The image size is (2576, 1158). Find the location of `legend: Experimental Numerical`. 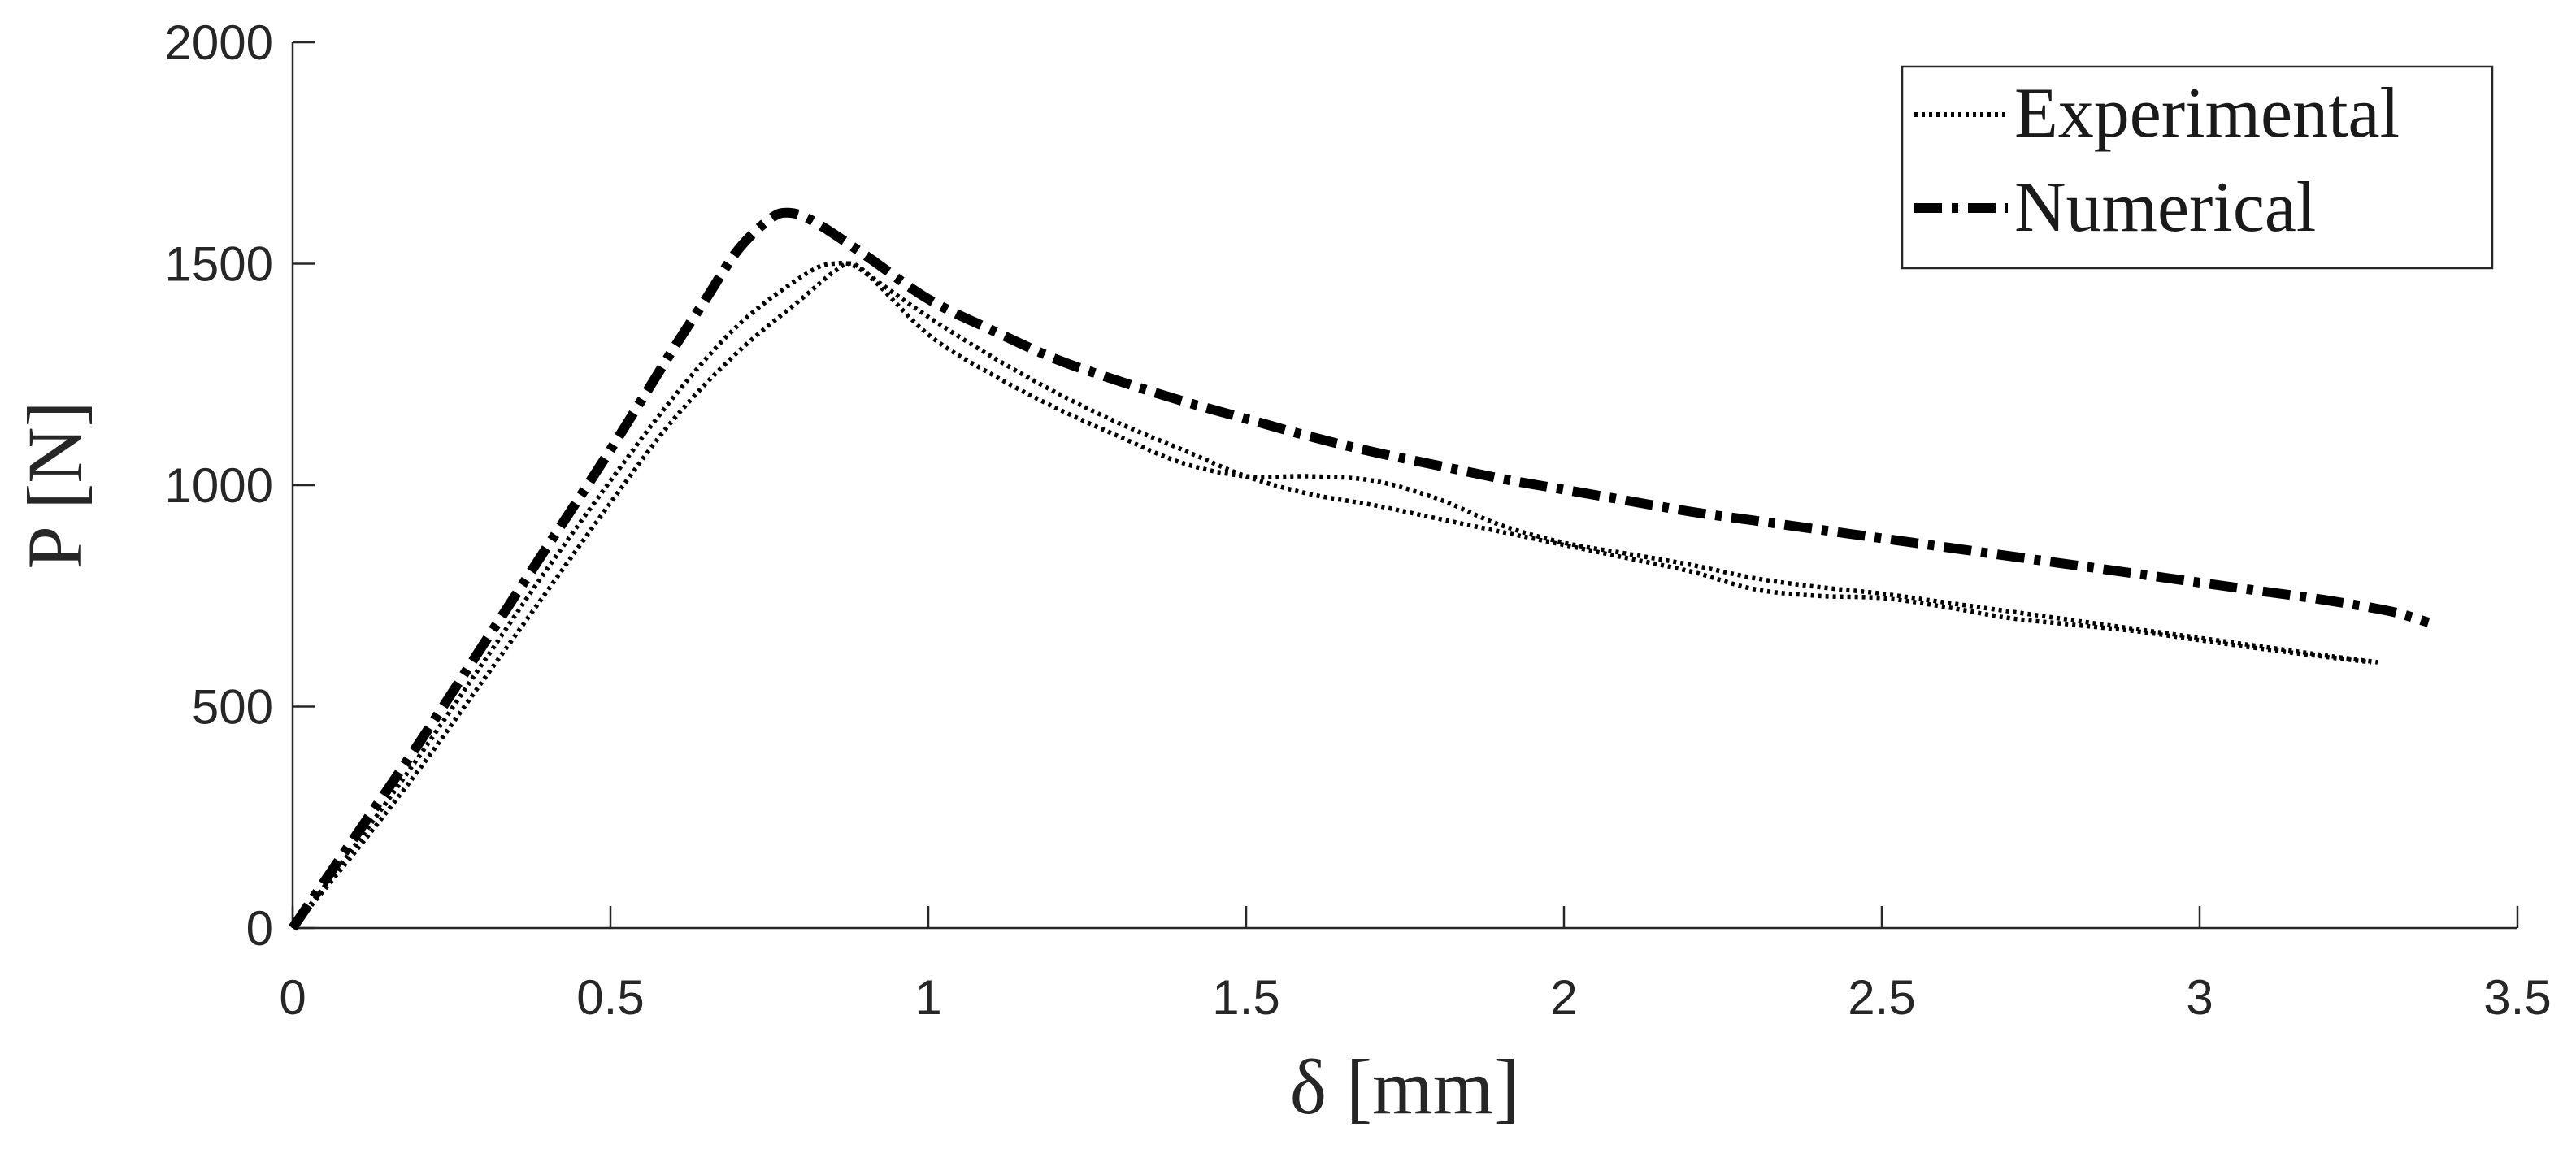

legend: Experimental Numerical is located at coordinates (2197, 167).